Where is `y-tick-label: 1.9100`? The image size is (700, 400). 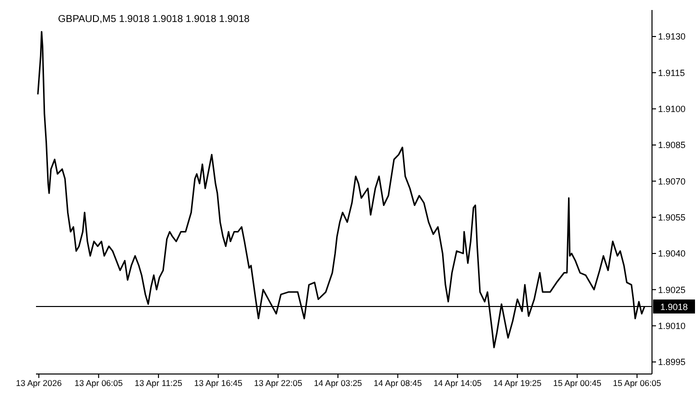
y-tick-label: 1.9100 is located at coordinates (672, 109).